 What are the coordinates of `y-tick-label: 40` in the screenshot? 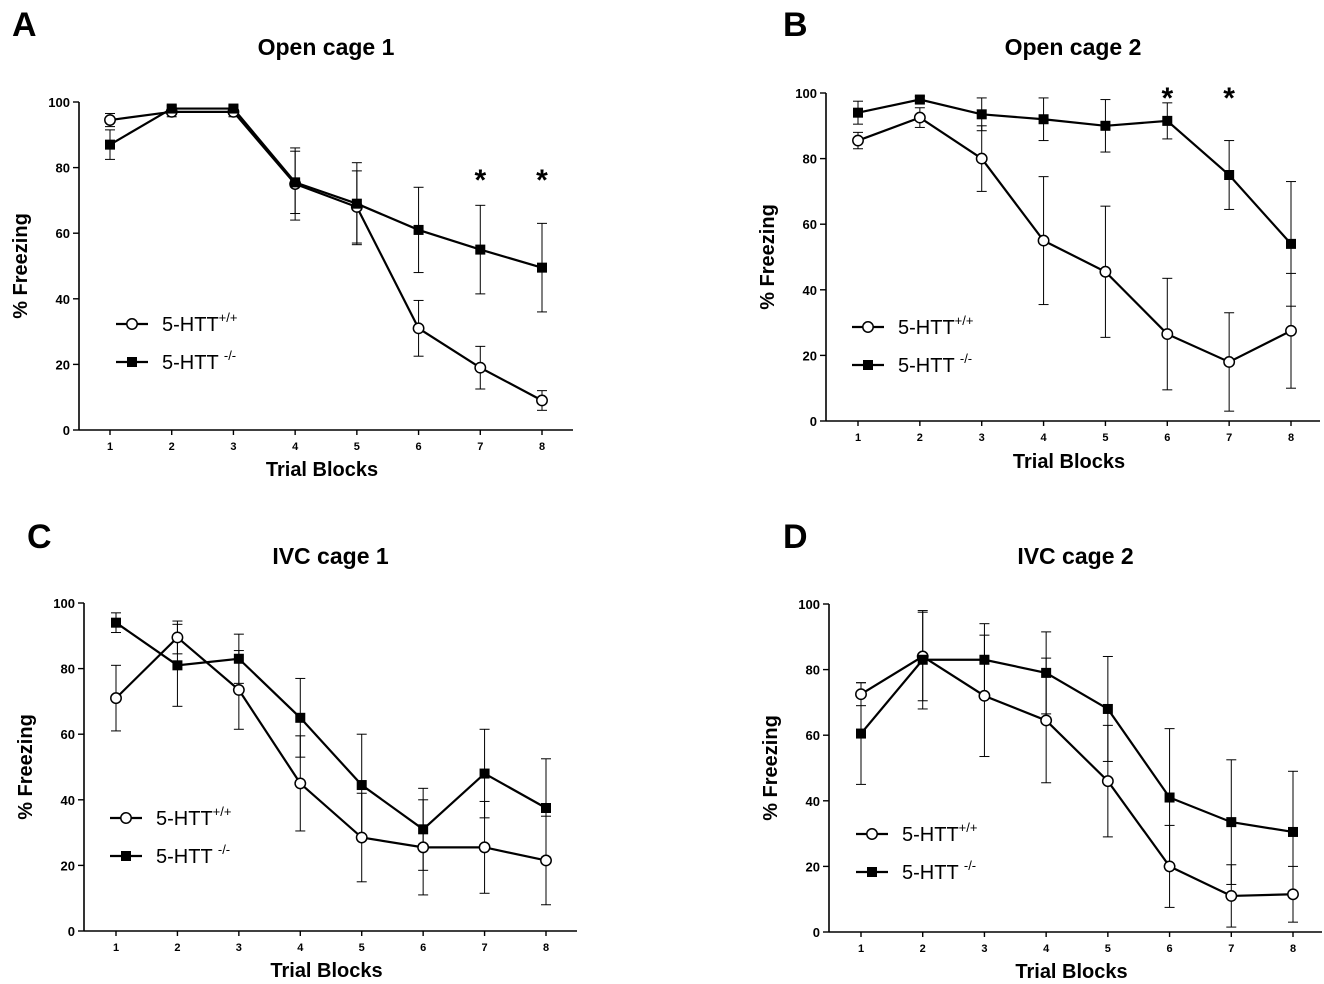 It's located at (63, 299).